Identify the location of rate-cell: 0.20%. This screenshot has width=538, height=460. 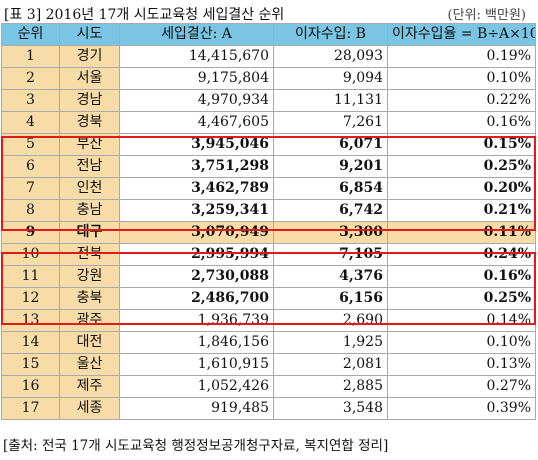
(461, 188).